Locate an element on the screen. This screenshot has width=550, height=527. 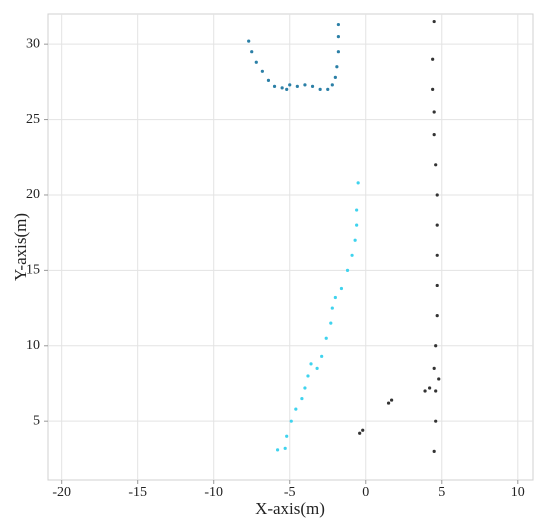
y-tick-label: 15 is located at coordinates (33, 270).